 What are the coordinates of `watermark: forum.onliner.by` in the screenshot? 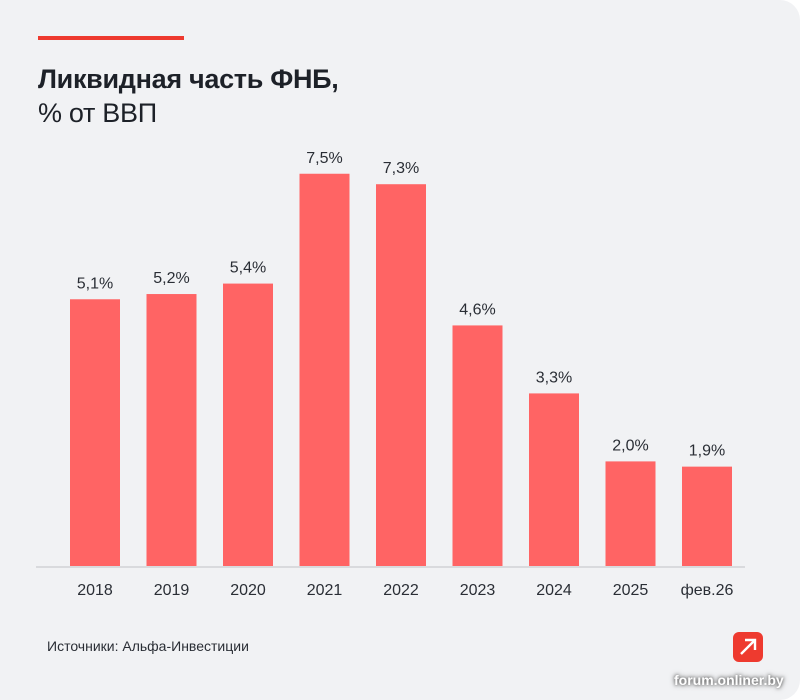 It's located at (729, 680).